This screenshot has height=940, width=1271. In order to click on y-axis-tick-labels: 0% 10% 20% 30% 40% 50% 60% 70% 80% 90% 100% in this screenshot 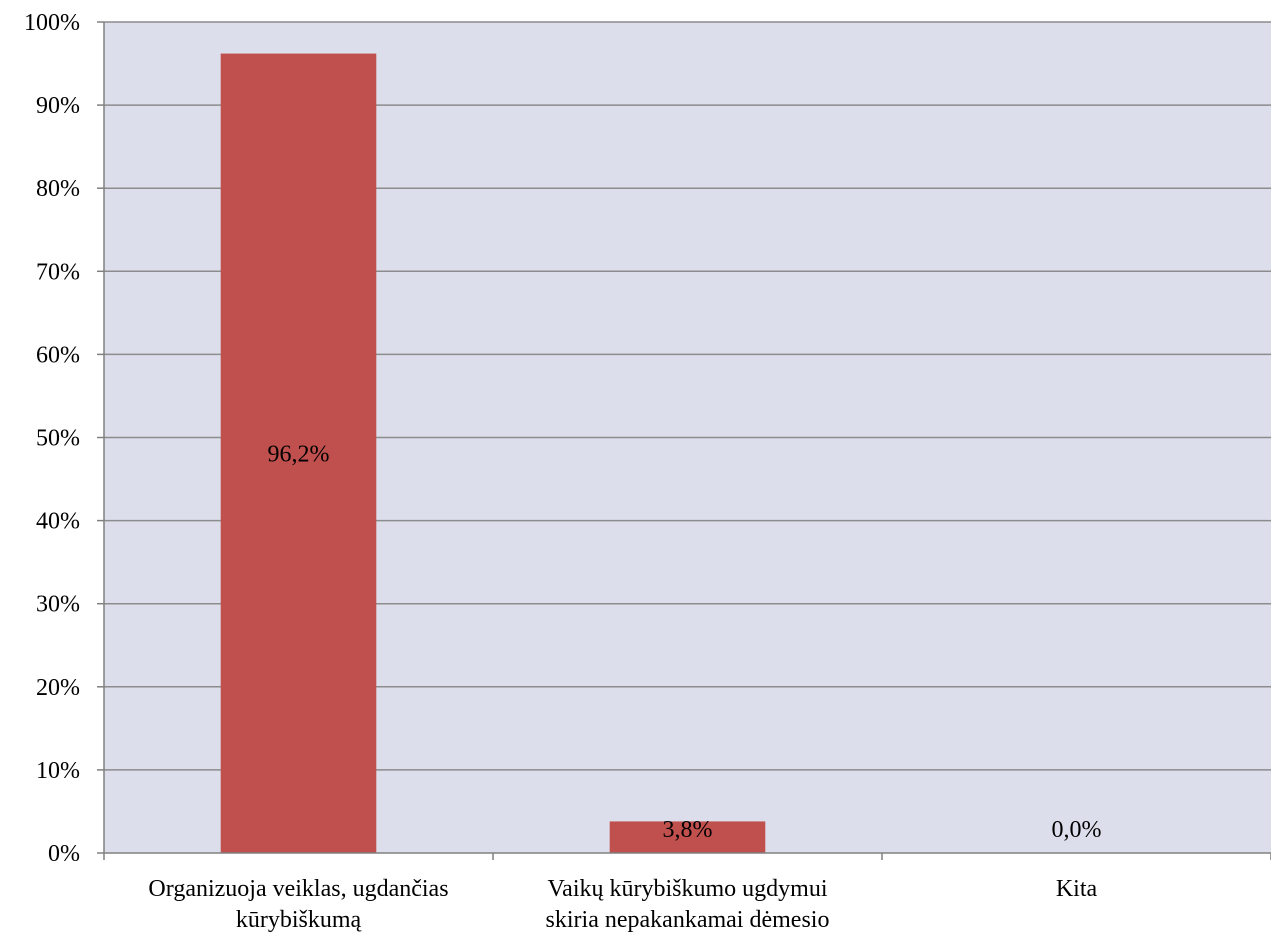, I will do `click(52, 438)`.